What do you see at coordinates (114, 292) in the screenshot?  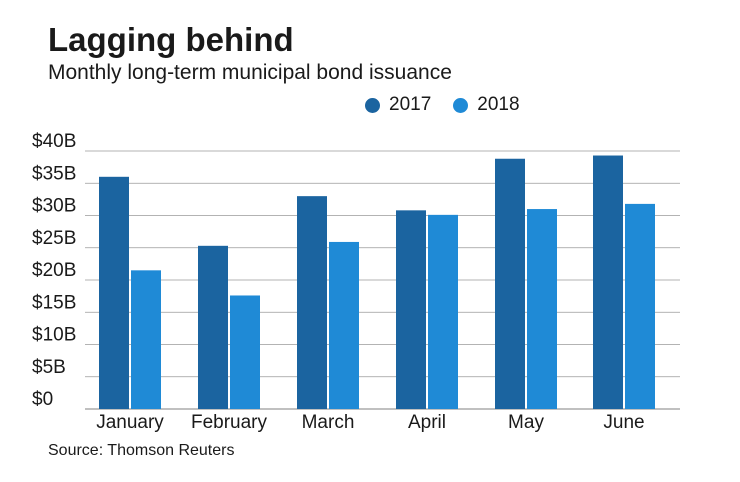 I see `bar-2017-january` at bounding box center [114, 292].